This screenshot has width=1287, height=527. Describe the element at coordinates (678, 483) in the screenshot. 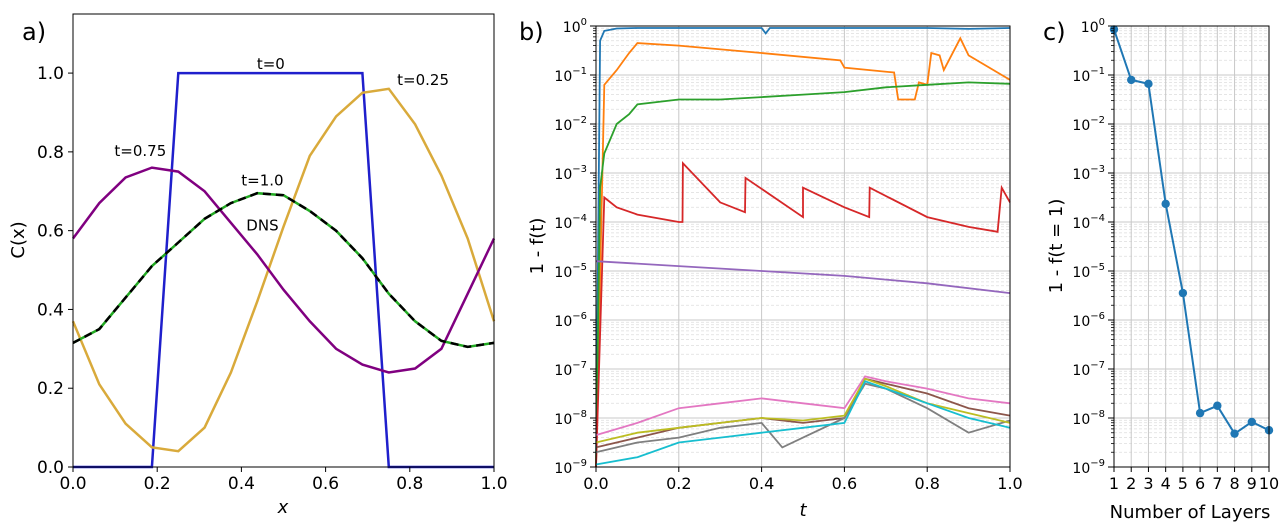

I see `b-xtick-label: 0.2` at that location.